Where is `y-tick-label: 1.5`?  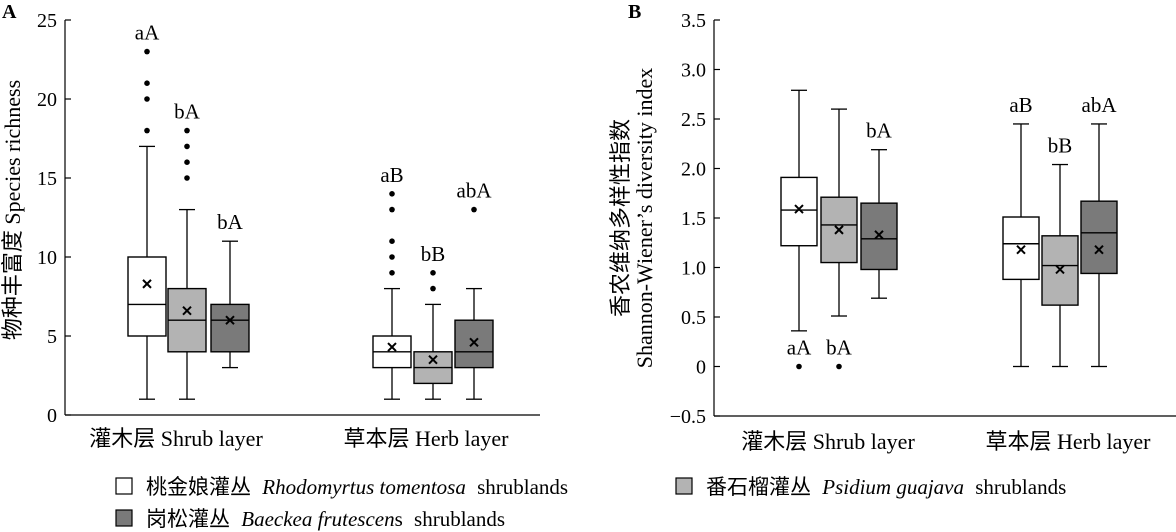 y-tick-label: 1.5 is located at coordinates (693, 219).